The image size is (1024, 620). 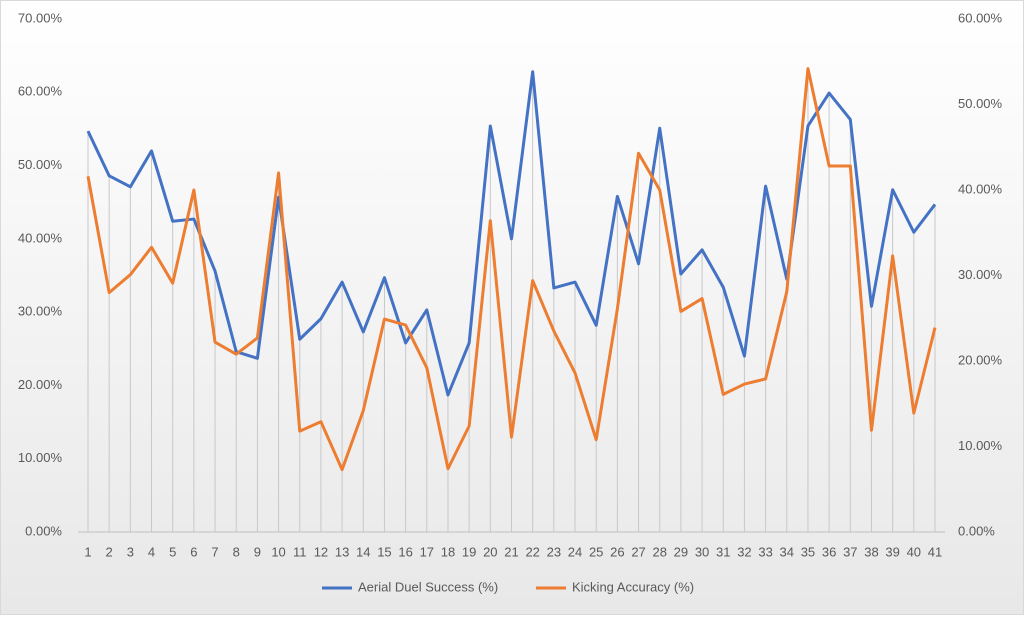 What do you see at coordinates (151, 551) in the screenshot?
I see `x-tick-label: 4` at bounding box center [151, 551].